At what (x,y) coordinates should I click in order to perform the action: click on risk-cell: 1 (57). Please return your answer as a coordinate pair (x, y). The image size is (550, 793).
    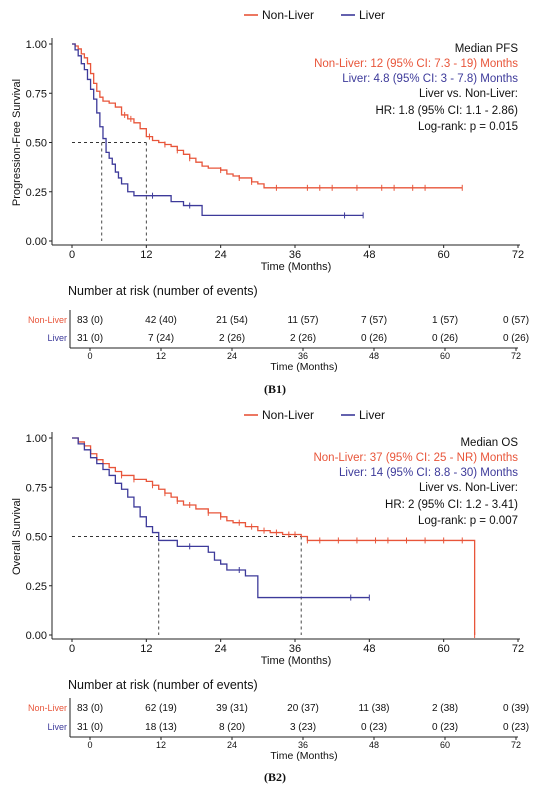
    Looking at the image, I should click on (445, 320).